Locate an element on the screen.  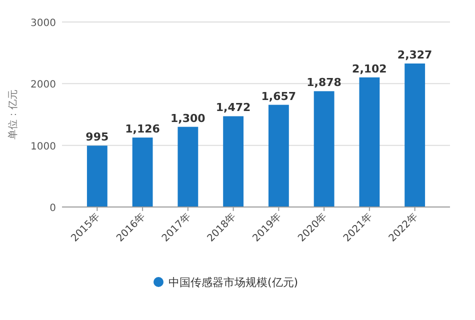
y-tick-label: 2000 is located at coordinates (43, 85).